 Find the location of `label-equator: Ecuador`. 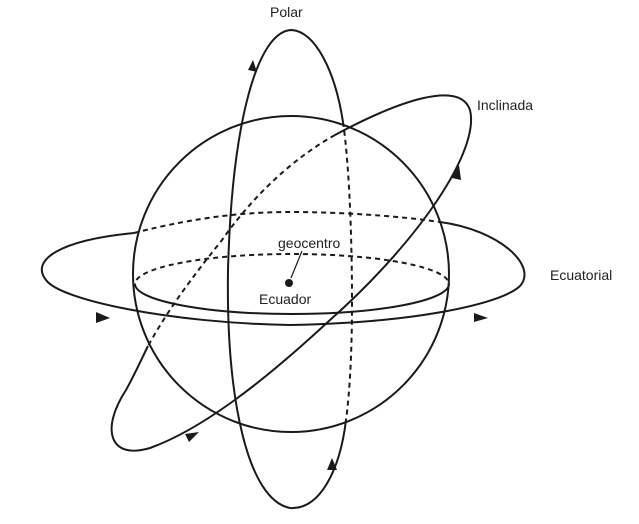

label-equator: Ecuador is located at coordinates (285, 299).